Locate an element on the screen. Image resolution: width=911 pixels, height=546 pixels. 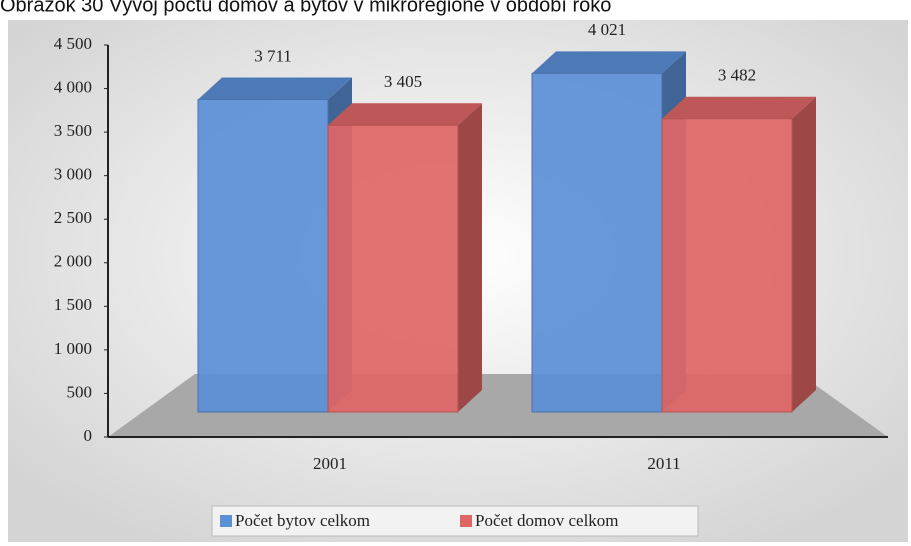
legend is located at coordinates (455, 521).